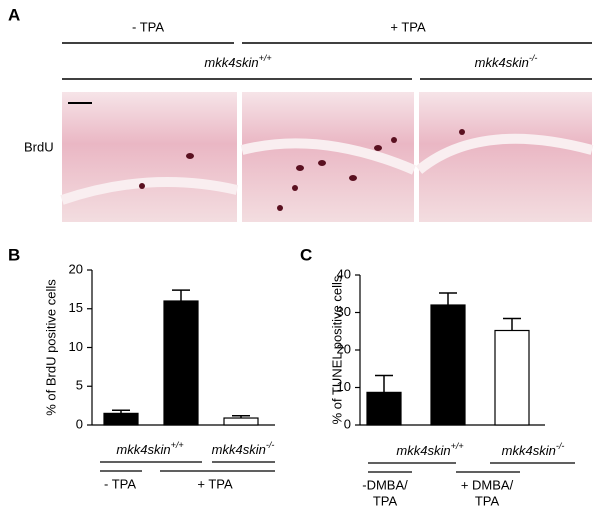  What do you see at coordinates (306, 254) in the screenshot?
I see `panel-label: C` at bounding box center [306, 254].